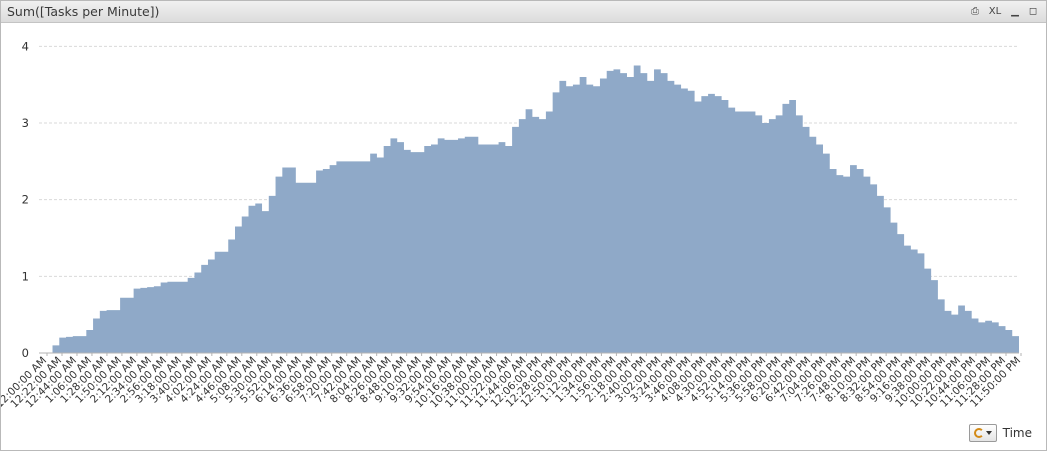 This screenshot has width=1047, height=451. What do you see at coordinates (25, 200) in the screenshot?
I see `y-tick-label: 2` at bounding box center [25, 200].